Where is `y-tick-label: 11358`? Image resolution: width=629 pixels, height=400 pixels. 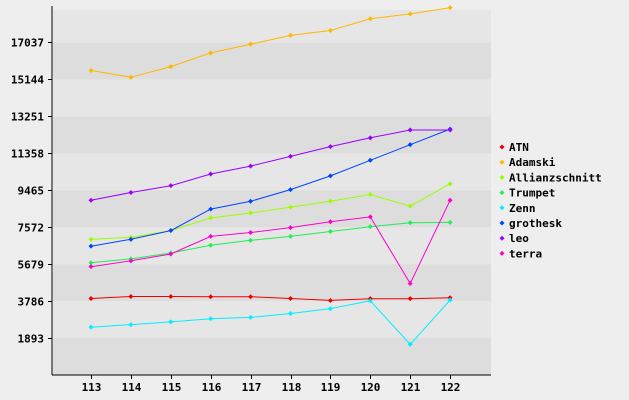
y-tick-label: 11358 is located at coordinates (27, 154).